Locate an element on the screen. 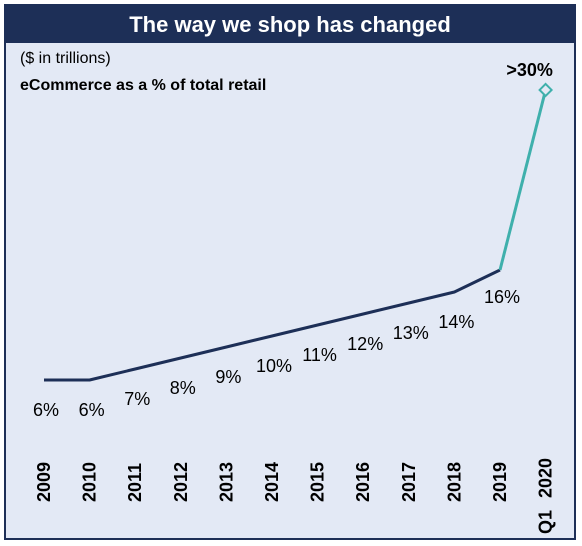 The height and width of the screenshot is (546, 582). x-tick-label: 2009 is located at coordinates (44, 482).